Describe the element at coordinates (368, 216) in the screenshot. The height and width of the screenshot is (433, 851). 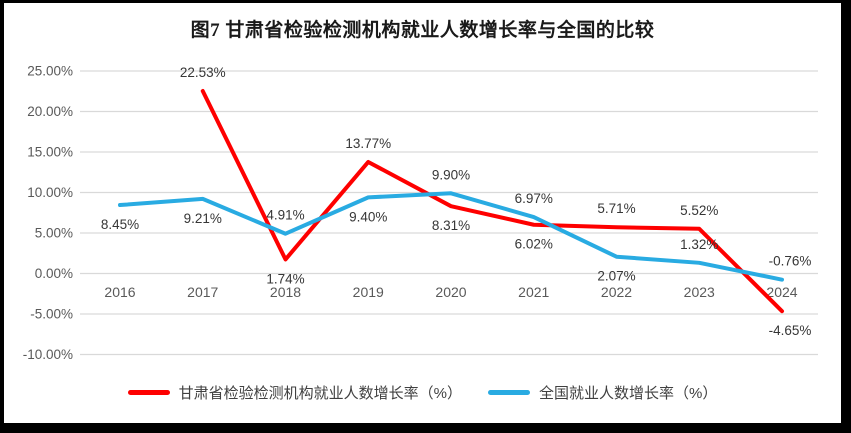
I see `data-label-national-2019: 9.40%` at that location.